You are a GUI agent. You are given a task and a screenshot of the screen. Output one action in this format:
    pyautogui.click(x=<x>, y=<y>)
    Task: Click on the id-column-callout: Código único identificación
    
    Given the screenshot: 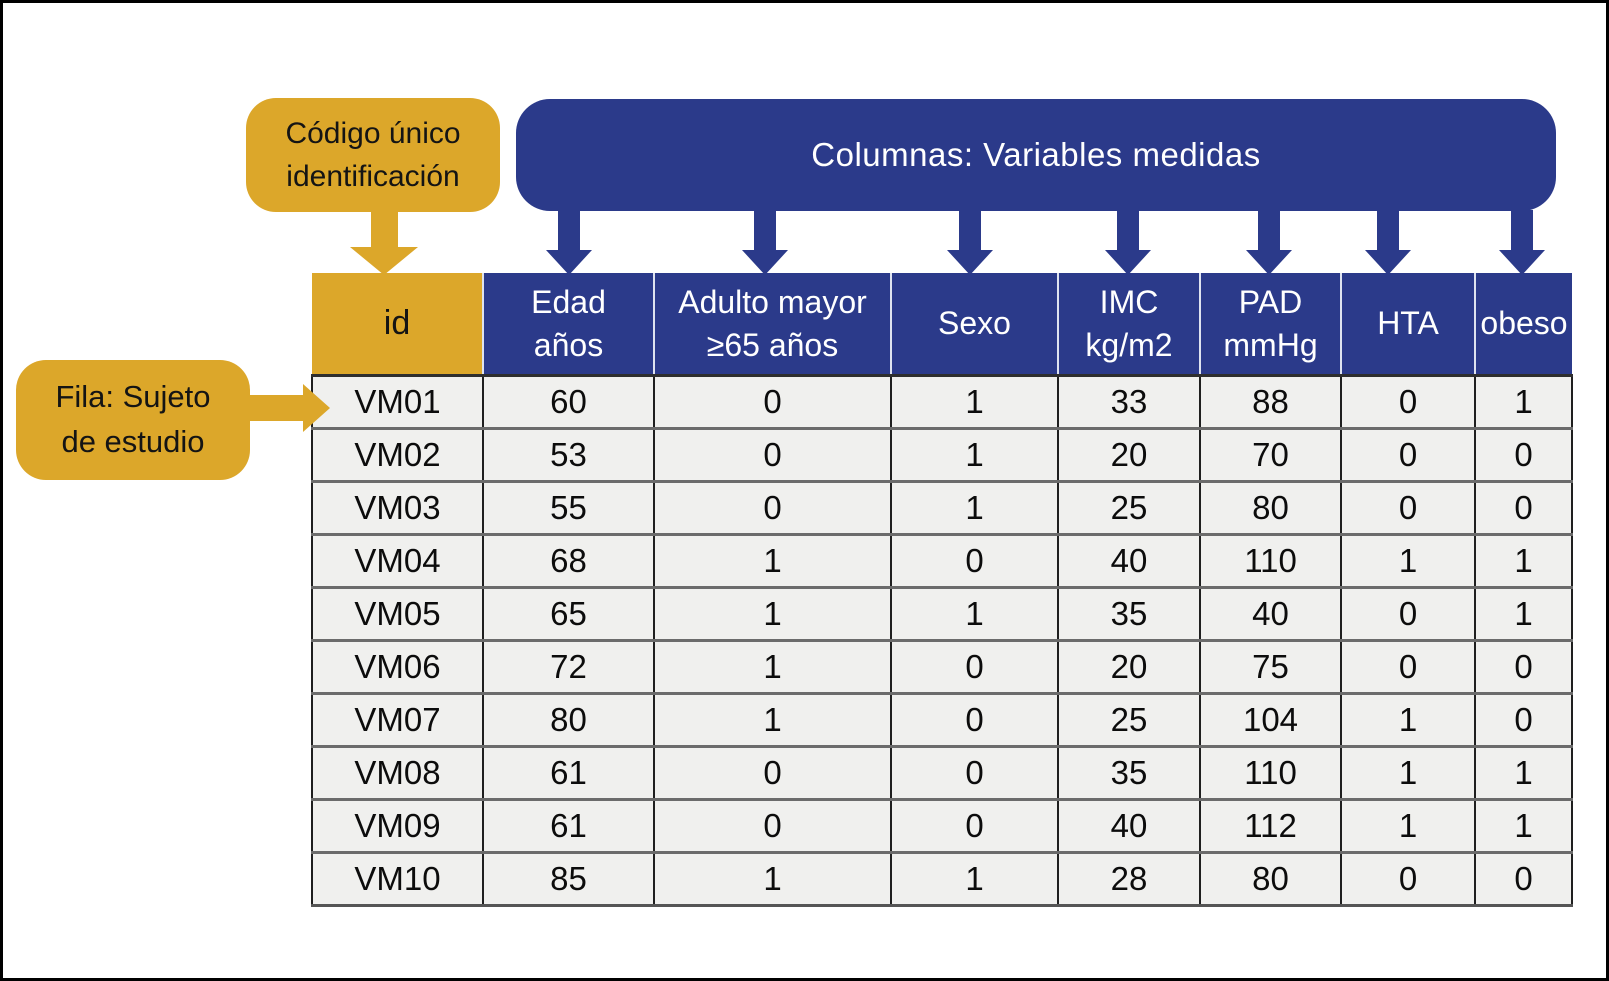 What is the action you would take?
    pyautogui.click(x=373, y=155)
    